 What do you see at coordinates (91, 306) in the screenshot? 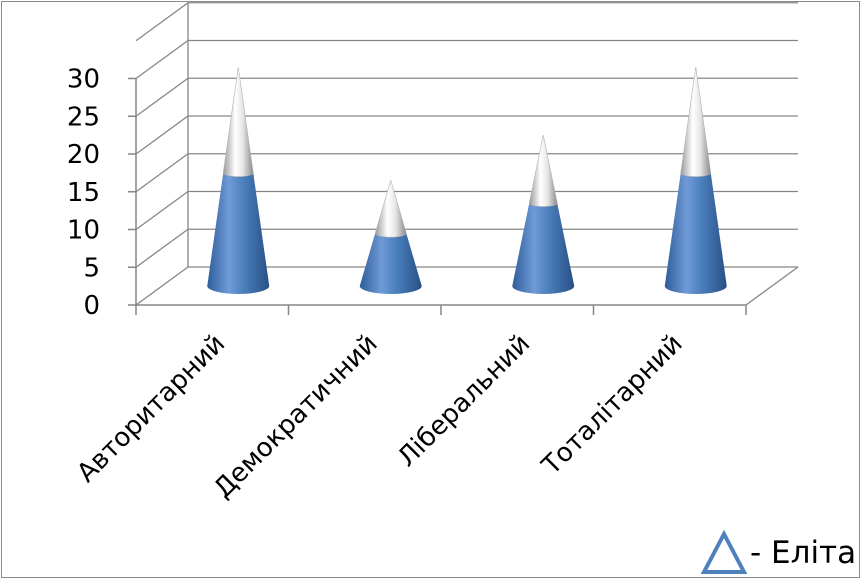
I see `y-tick-label: 0` at bounding box center [91, 306].